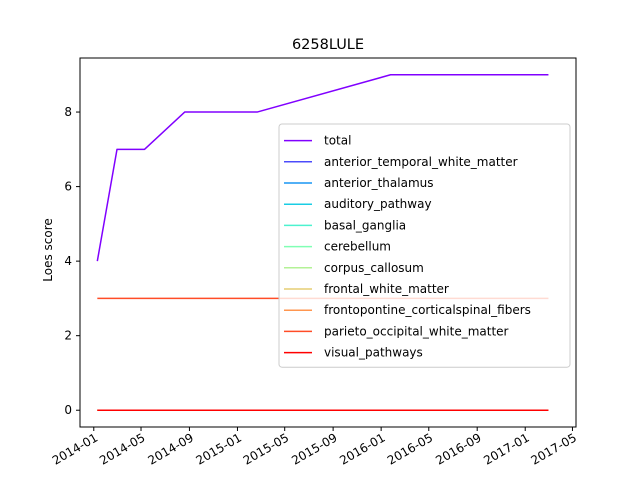  What do you see at coordinates (75, 448) in the screenshot?
I see `x-tick-label: 2014-01` at bounding box center [75, 448].